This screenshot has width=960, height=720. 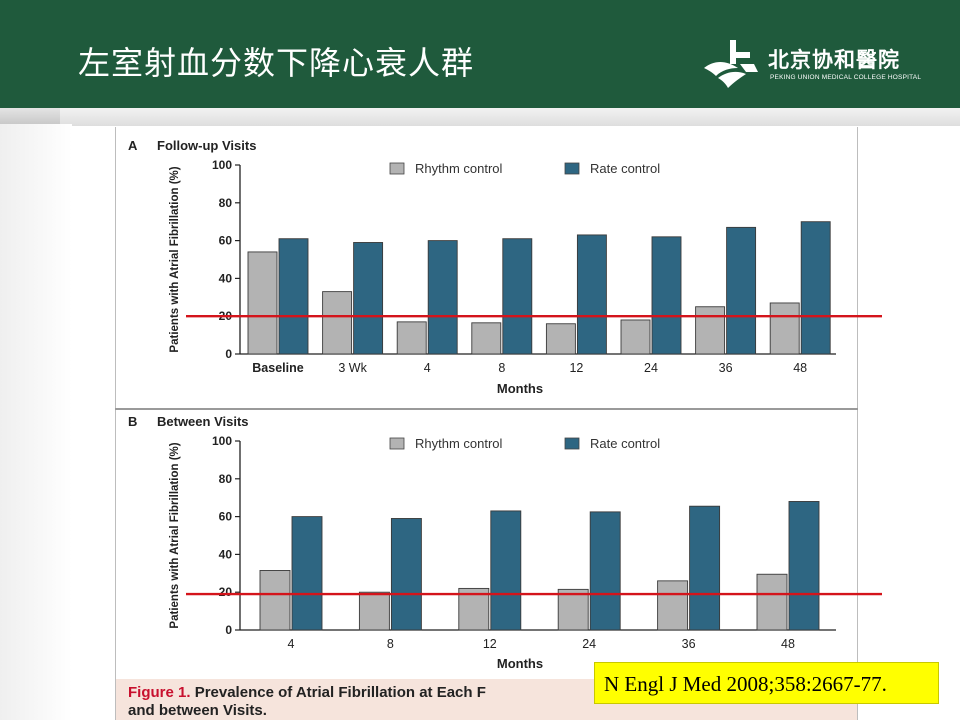 What do you see at coordinates (226, 203) in the screenshot?
I see `panel-a-y-tick-label-4: 80` at bounding box center [226, 203].